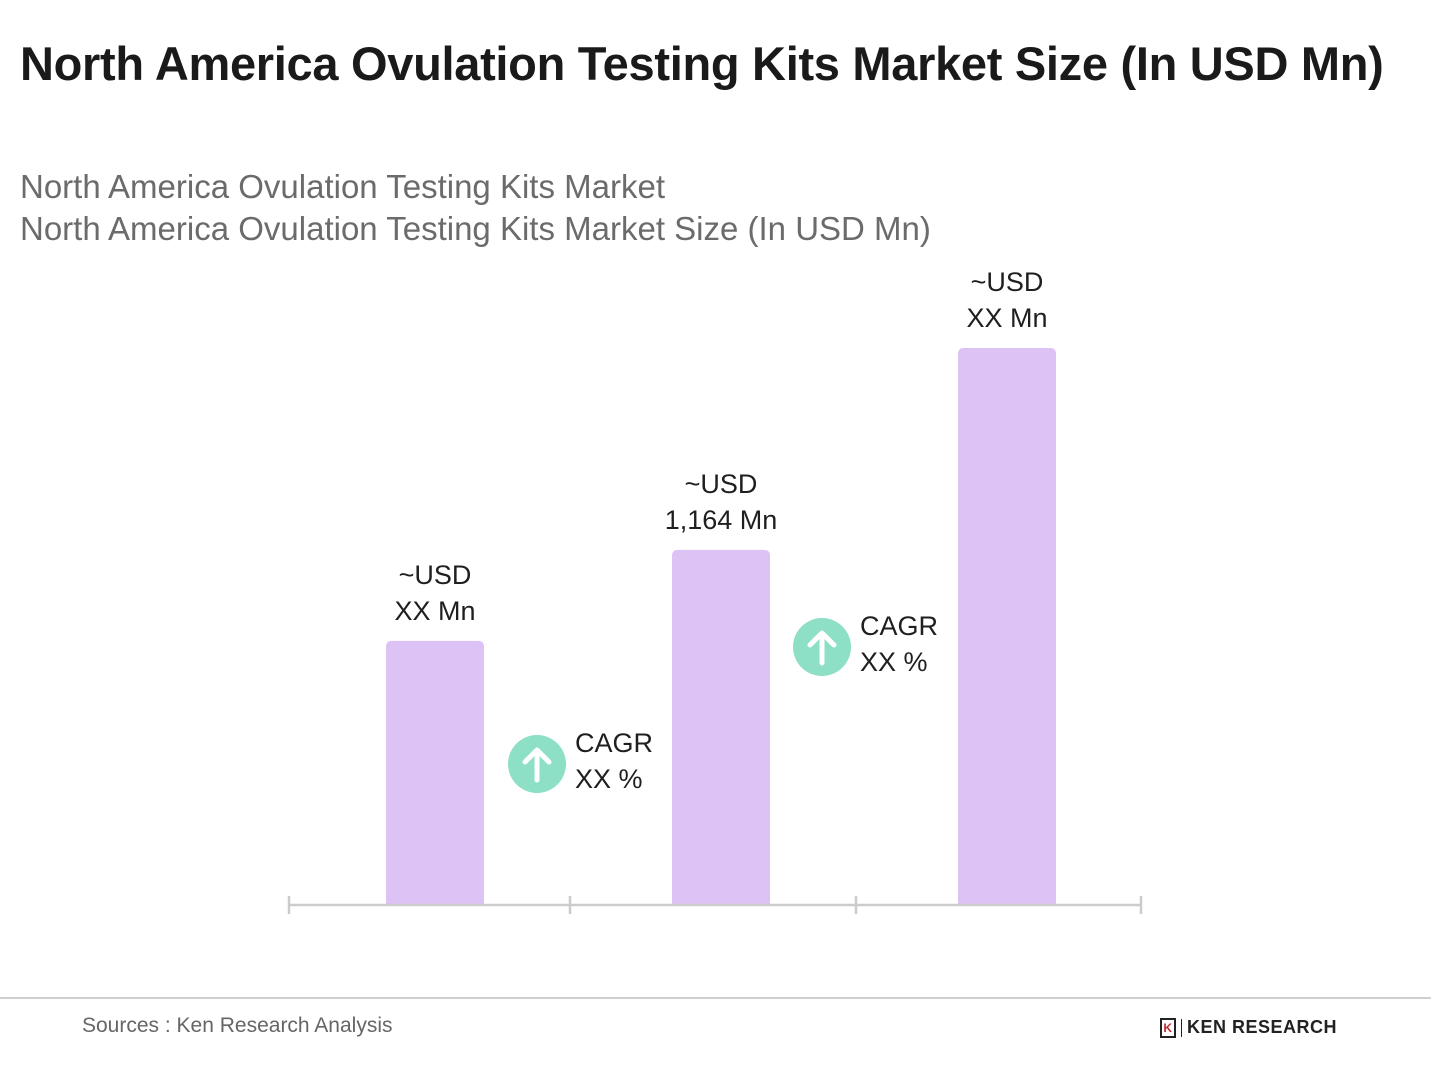 The height and width of the screenshot is (1073, 1431). What do you see at coordinates (715, 998) in the screenshot?
I see `footer-divider` at bounding box center [715, 998].